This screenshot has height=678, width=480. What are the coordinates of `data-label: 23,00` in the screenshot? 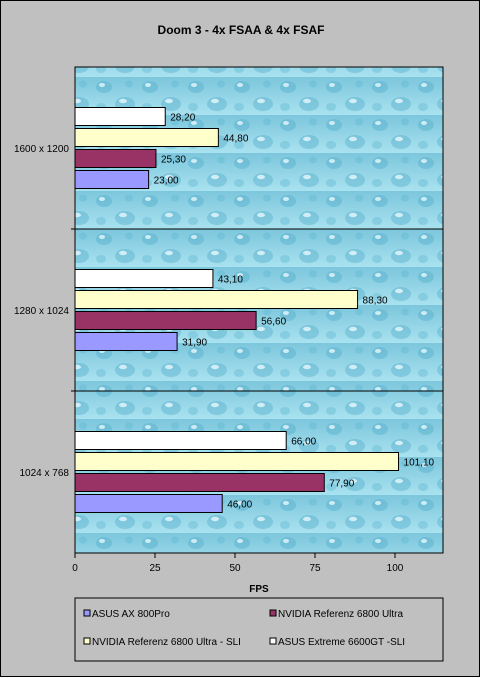 It's located at (166, 181).